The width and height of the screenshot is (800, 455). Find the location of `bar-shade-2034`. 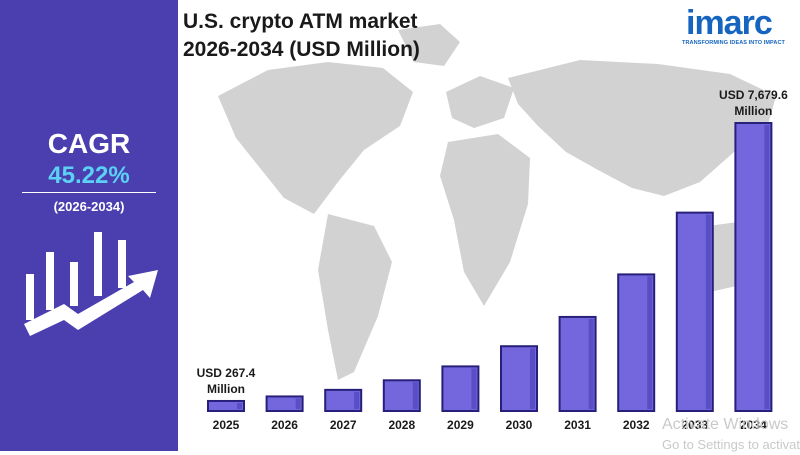

bar-shade-2034 is located at coordinates (767, 267).